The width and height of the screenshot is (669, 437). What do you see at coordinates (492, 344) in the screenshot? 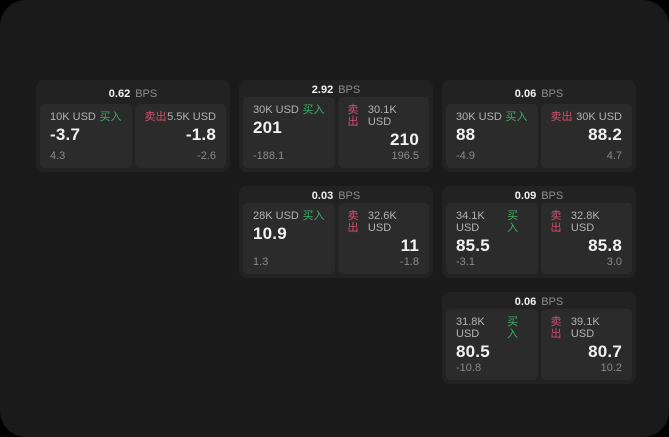
I see `buy-panel: 31.8K USD 买入 80.5 -10.8` at bounding box center [492, 344].